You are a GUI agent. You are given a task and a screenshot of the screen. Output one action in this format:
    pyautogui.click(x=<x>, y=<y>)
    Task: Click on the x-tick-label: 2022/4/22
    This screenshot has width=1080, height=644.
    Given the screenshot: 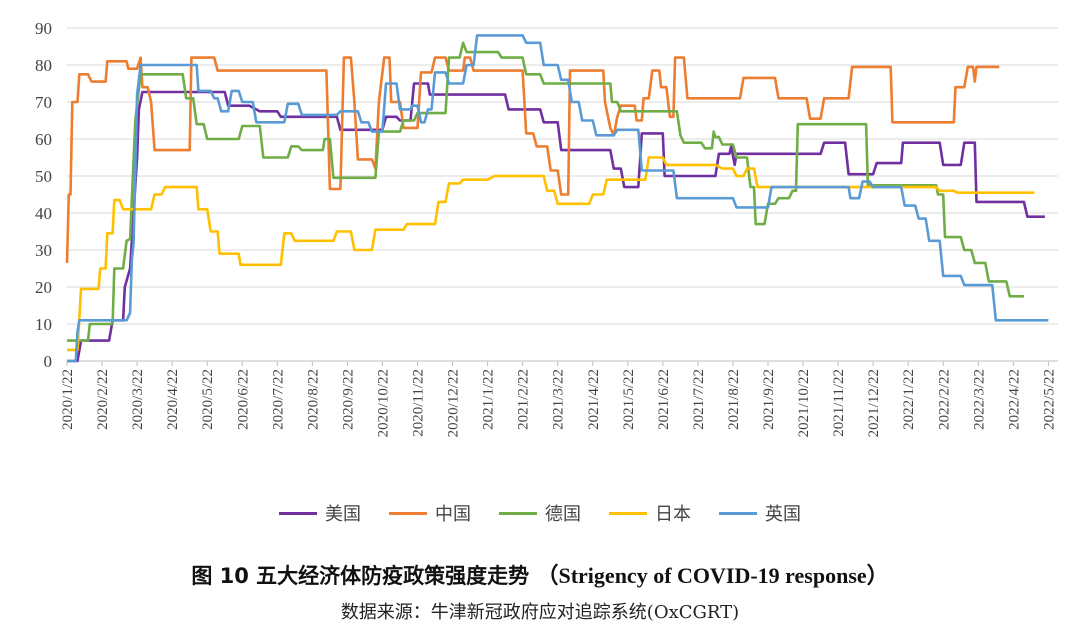 What is the action you would take?
    pyautogui.click(x=1014, y=399)
    